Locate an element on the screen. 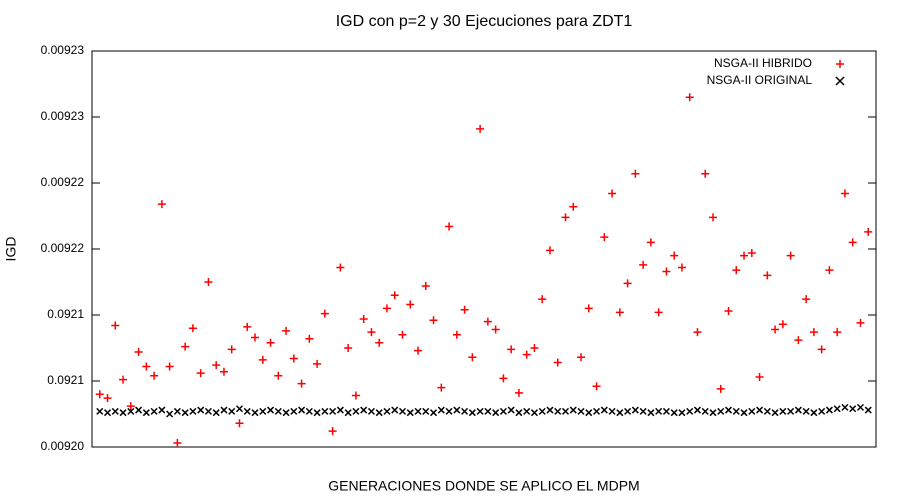 This screenshot has height=500, width=900. y-tick-label: 0.0921 is located at coordinates (65, 314).